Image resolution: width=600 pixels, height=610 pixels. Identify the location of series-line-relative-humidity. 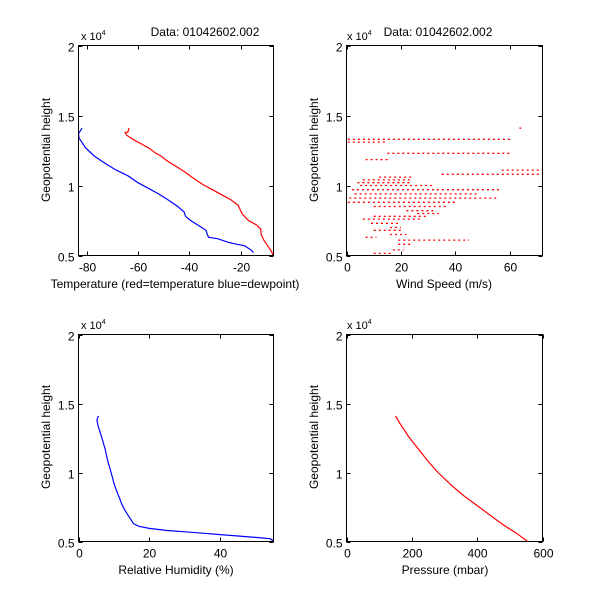
(185, 478).